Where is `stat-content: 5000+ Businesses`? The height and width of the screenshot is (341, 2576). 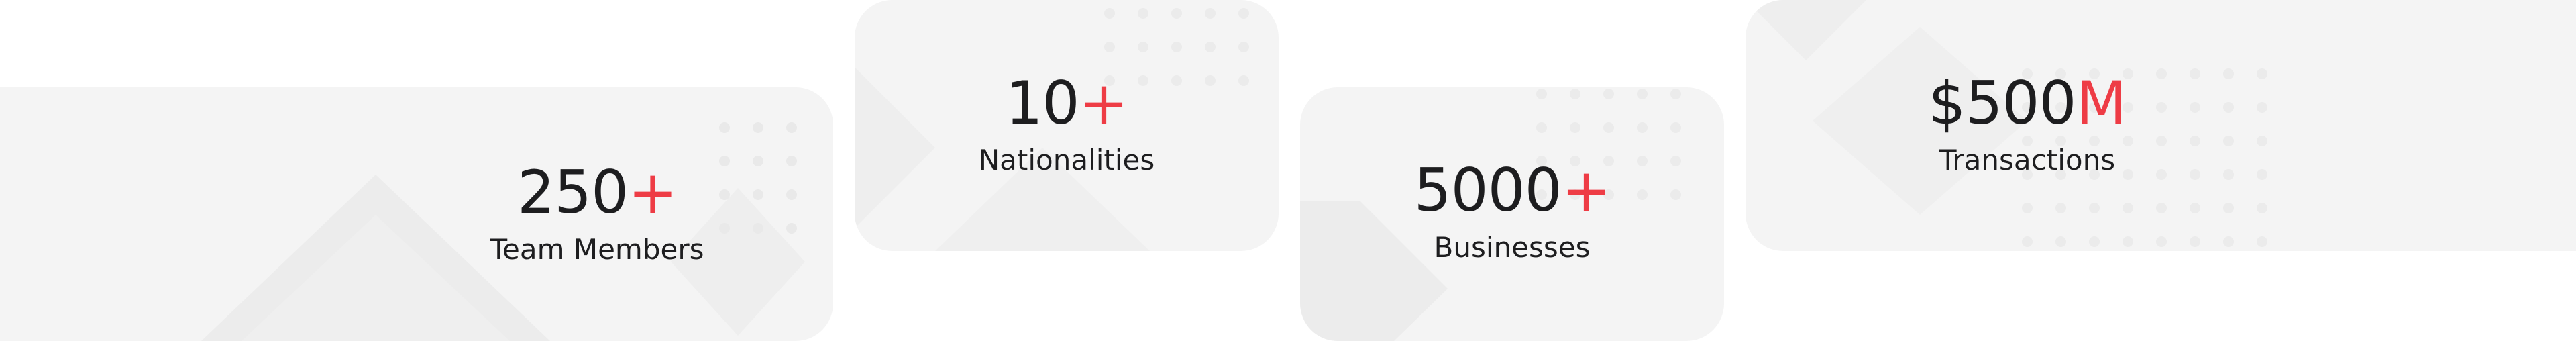 stat-content: 5000+ Businesses is located at coordinates (1512, 211).